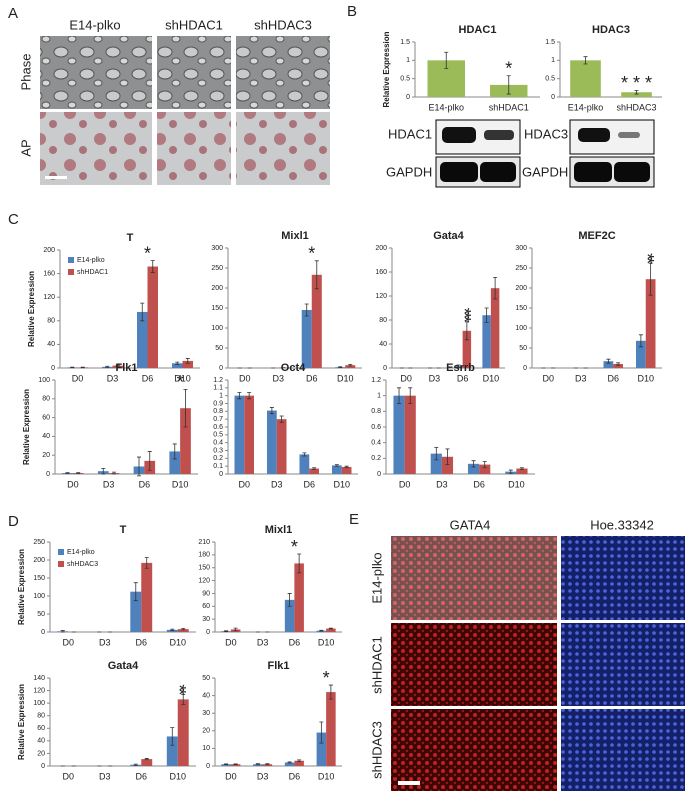 The height and width of the screenshot is (798, 689). What do you see at coordinates (478, 30) in the screenshot?
I see `chart-title: HDAC1` at bounding box center [478, 30].